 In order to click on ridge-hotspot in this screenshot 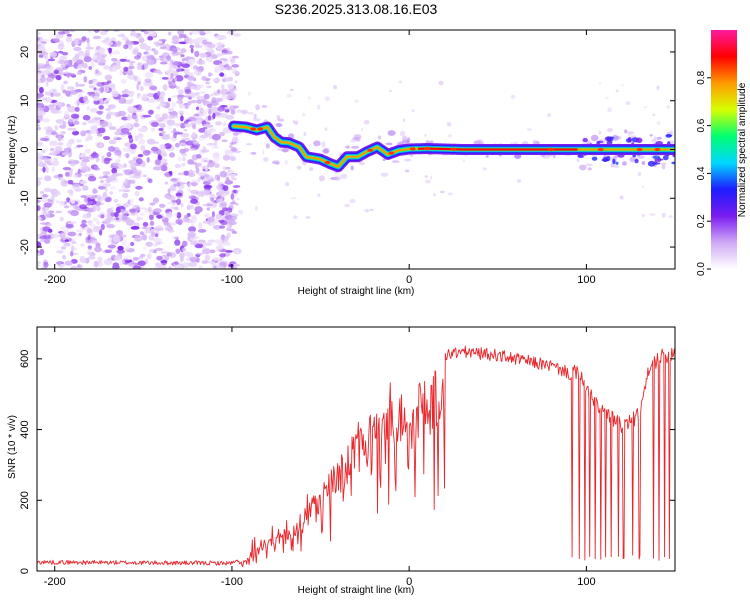, I will do `click(391, 153)`.